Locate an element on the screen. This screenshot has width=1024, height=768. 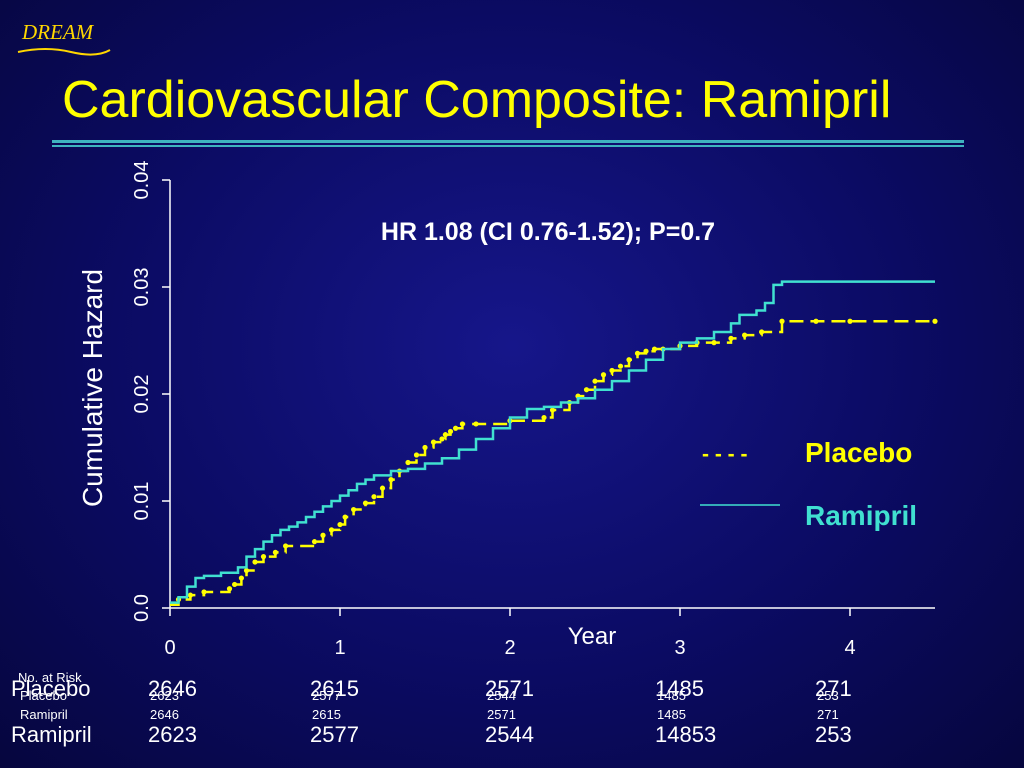
logo-swoosh-icon is located at coordinates (64, 52).